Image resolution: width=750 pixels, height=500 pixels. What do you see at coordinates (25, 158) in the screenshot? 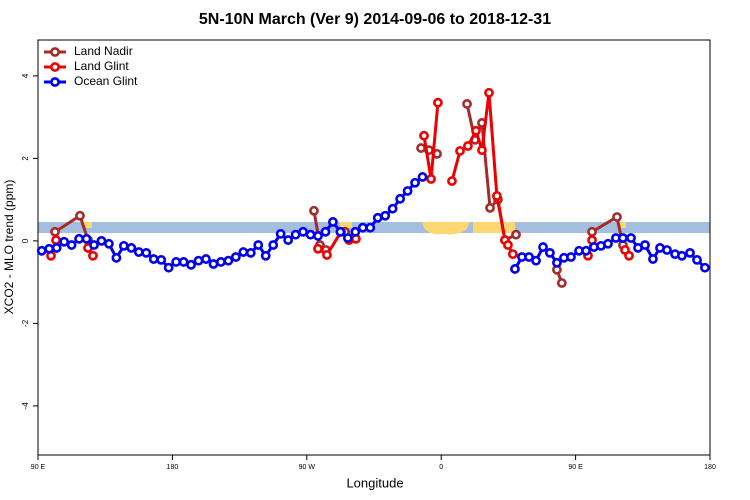
I see `y-tick-label: 2` at bounding box center [25, 158].